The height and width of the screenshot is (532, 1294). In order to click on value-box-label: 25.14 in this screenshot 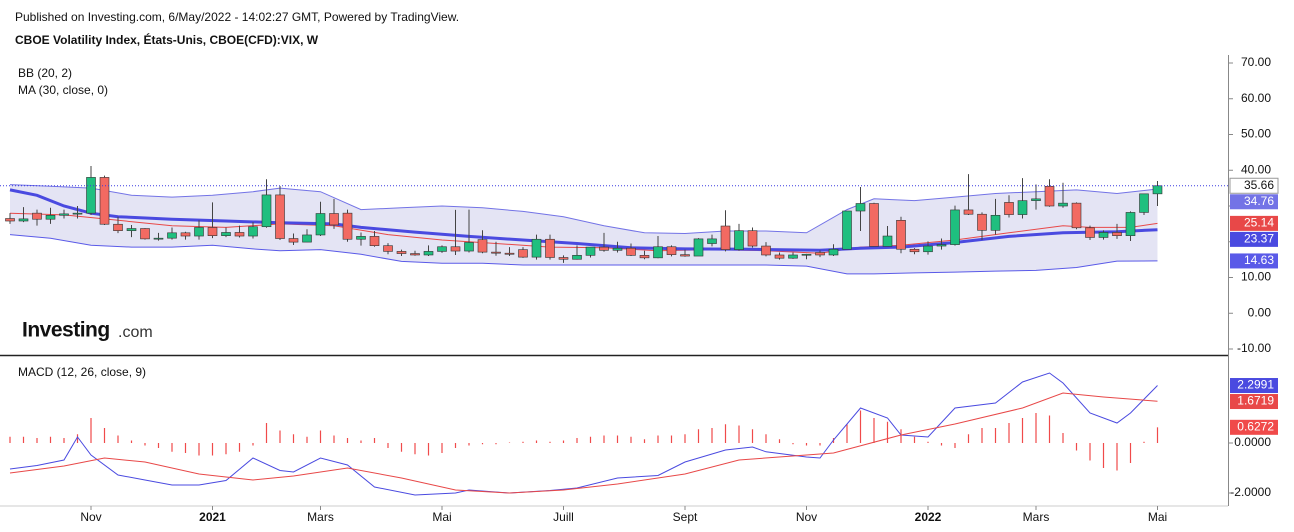, I will do `click(1259, 223)`.